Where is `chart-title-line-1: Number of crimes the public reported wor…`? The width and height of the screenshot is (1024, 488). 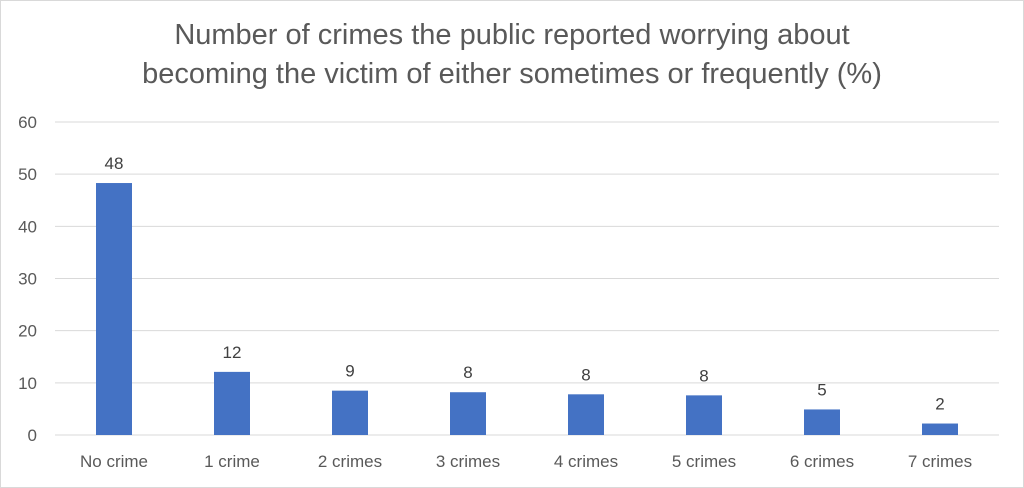
chart-title-line-1: Number of crimes the public reported wor… is located at coordinates (512, 35).